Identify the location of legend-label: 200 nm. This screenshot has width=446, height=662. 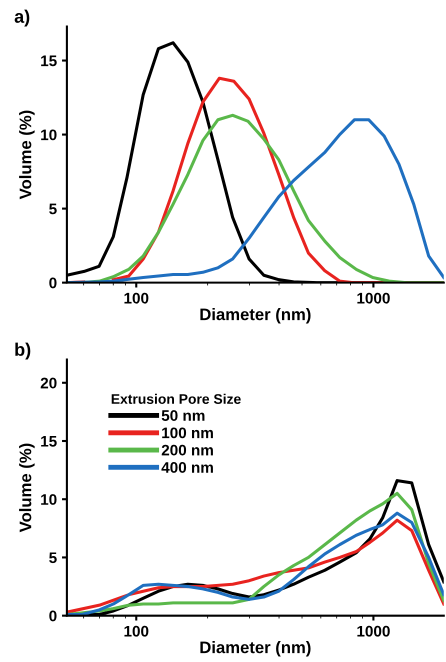
(187, 450).